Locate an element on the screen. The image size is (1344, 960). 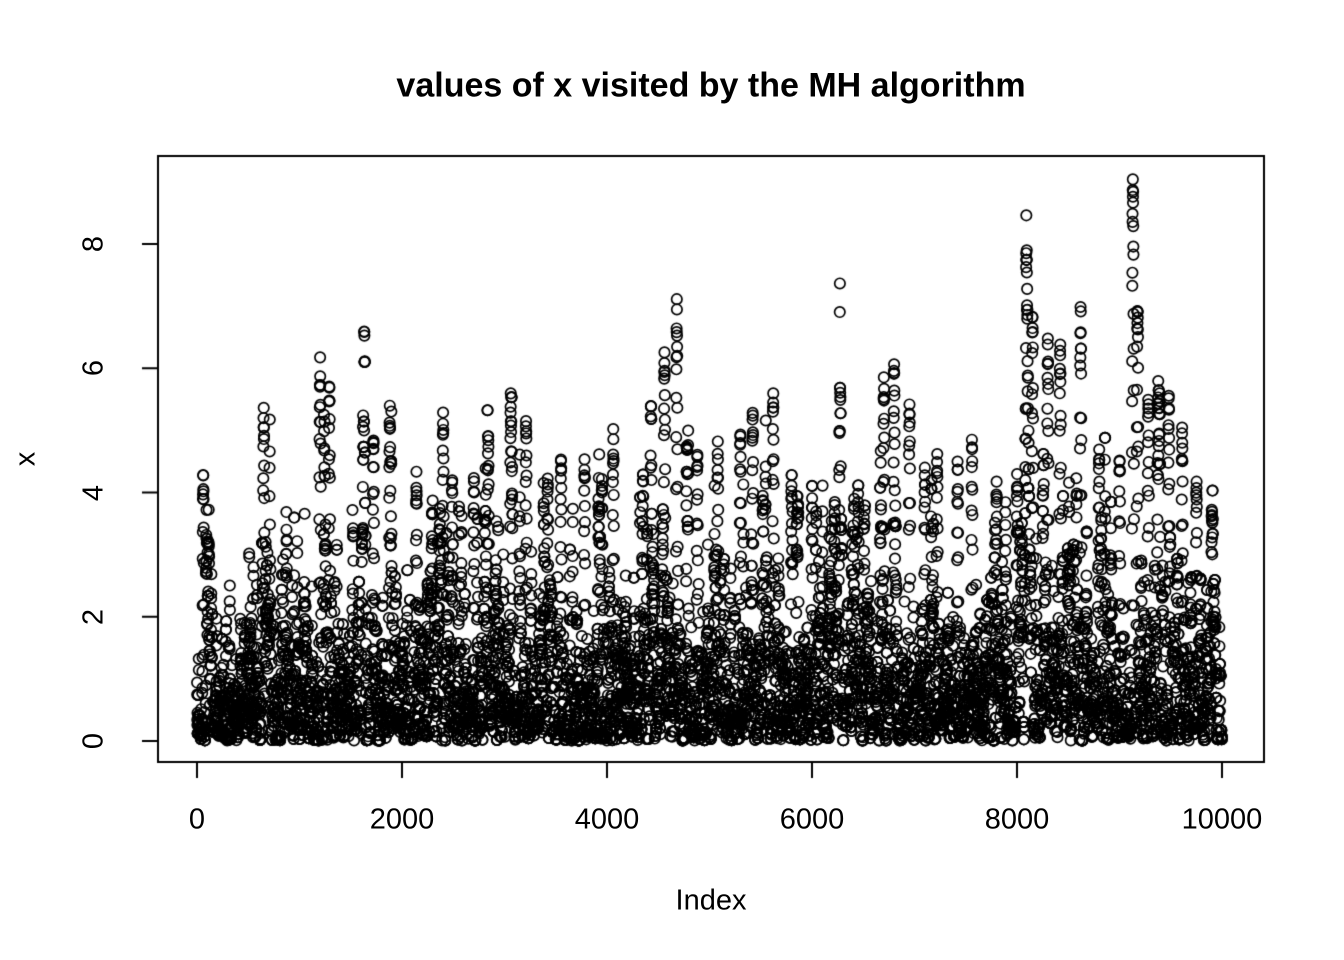
x-axis-label: Index is located at coordinates (711, 900).